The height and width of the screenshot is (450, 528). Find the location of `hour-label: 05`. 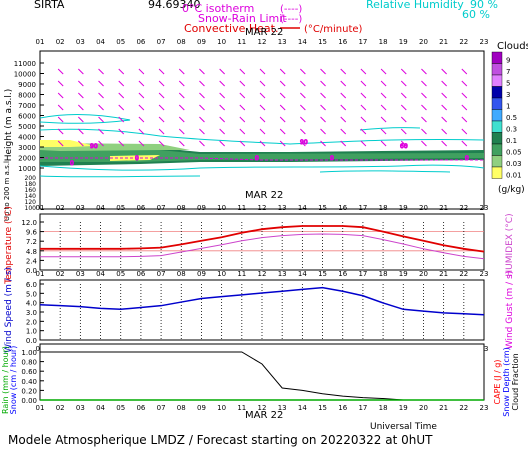

hour-label: 05 is located at coordinates (120, 208).